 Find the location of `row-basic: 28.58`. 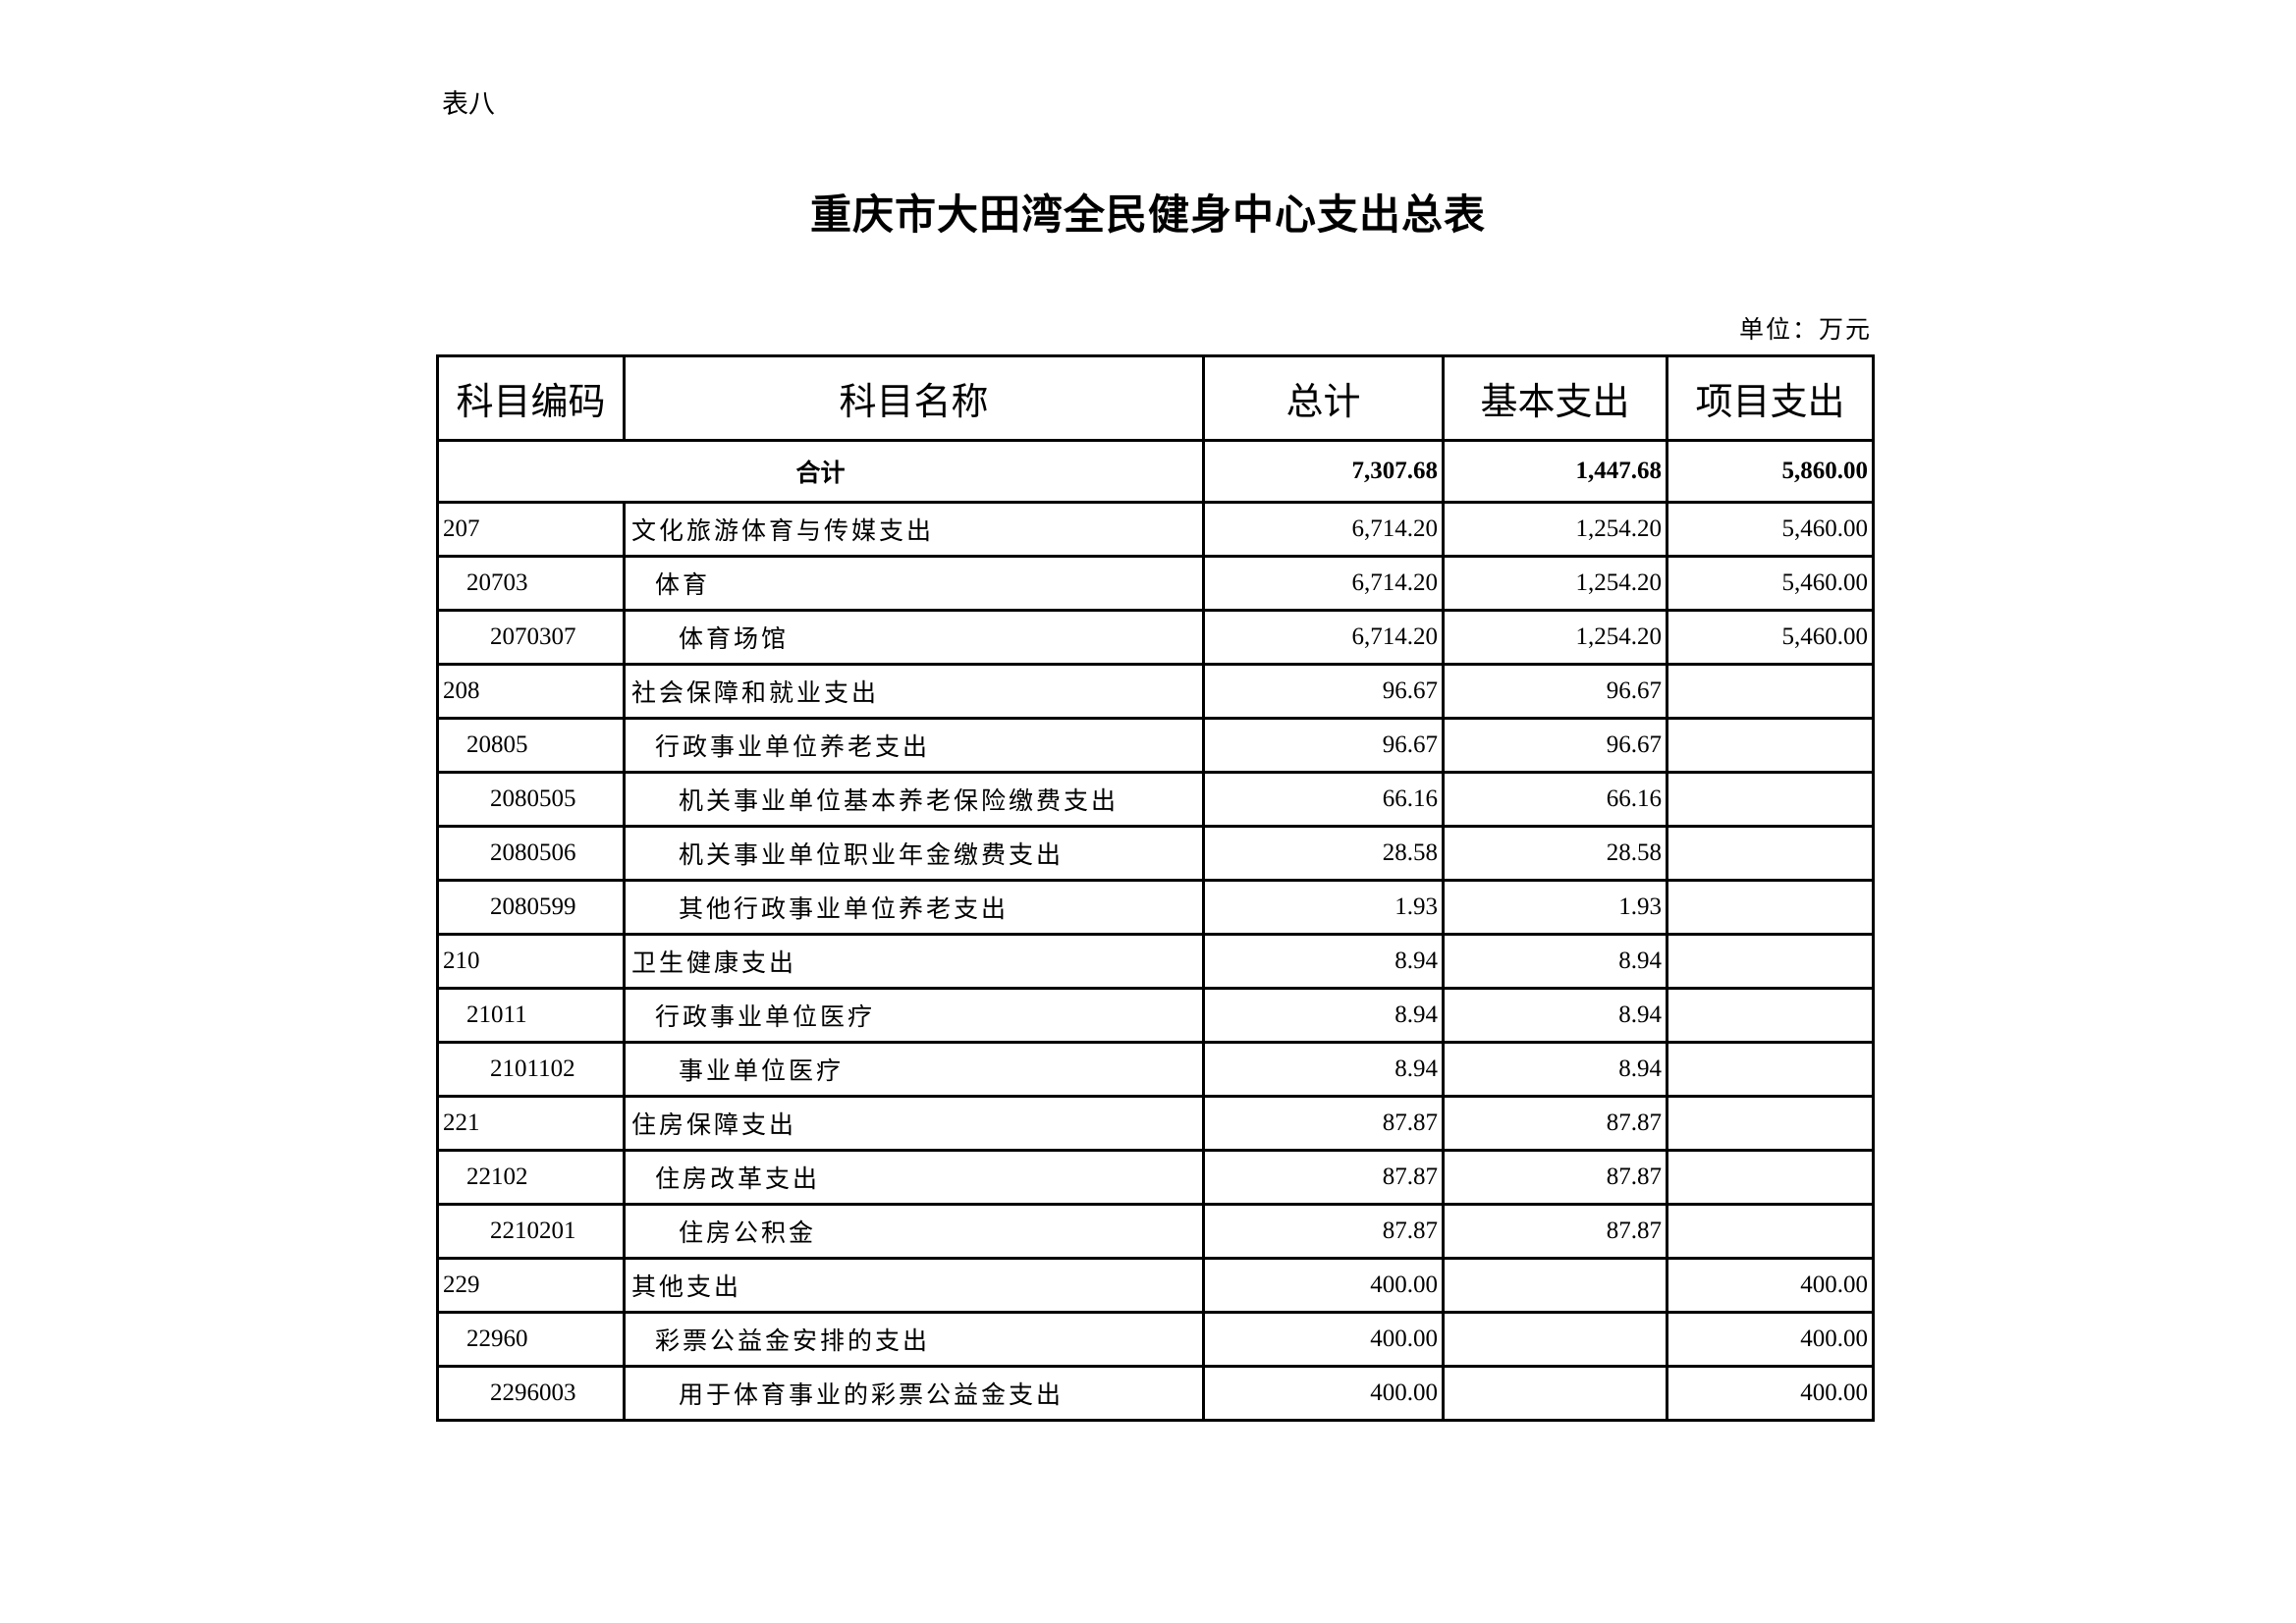

row-basic: 28.58 is located at coordinates (1555, 853).